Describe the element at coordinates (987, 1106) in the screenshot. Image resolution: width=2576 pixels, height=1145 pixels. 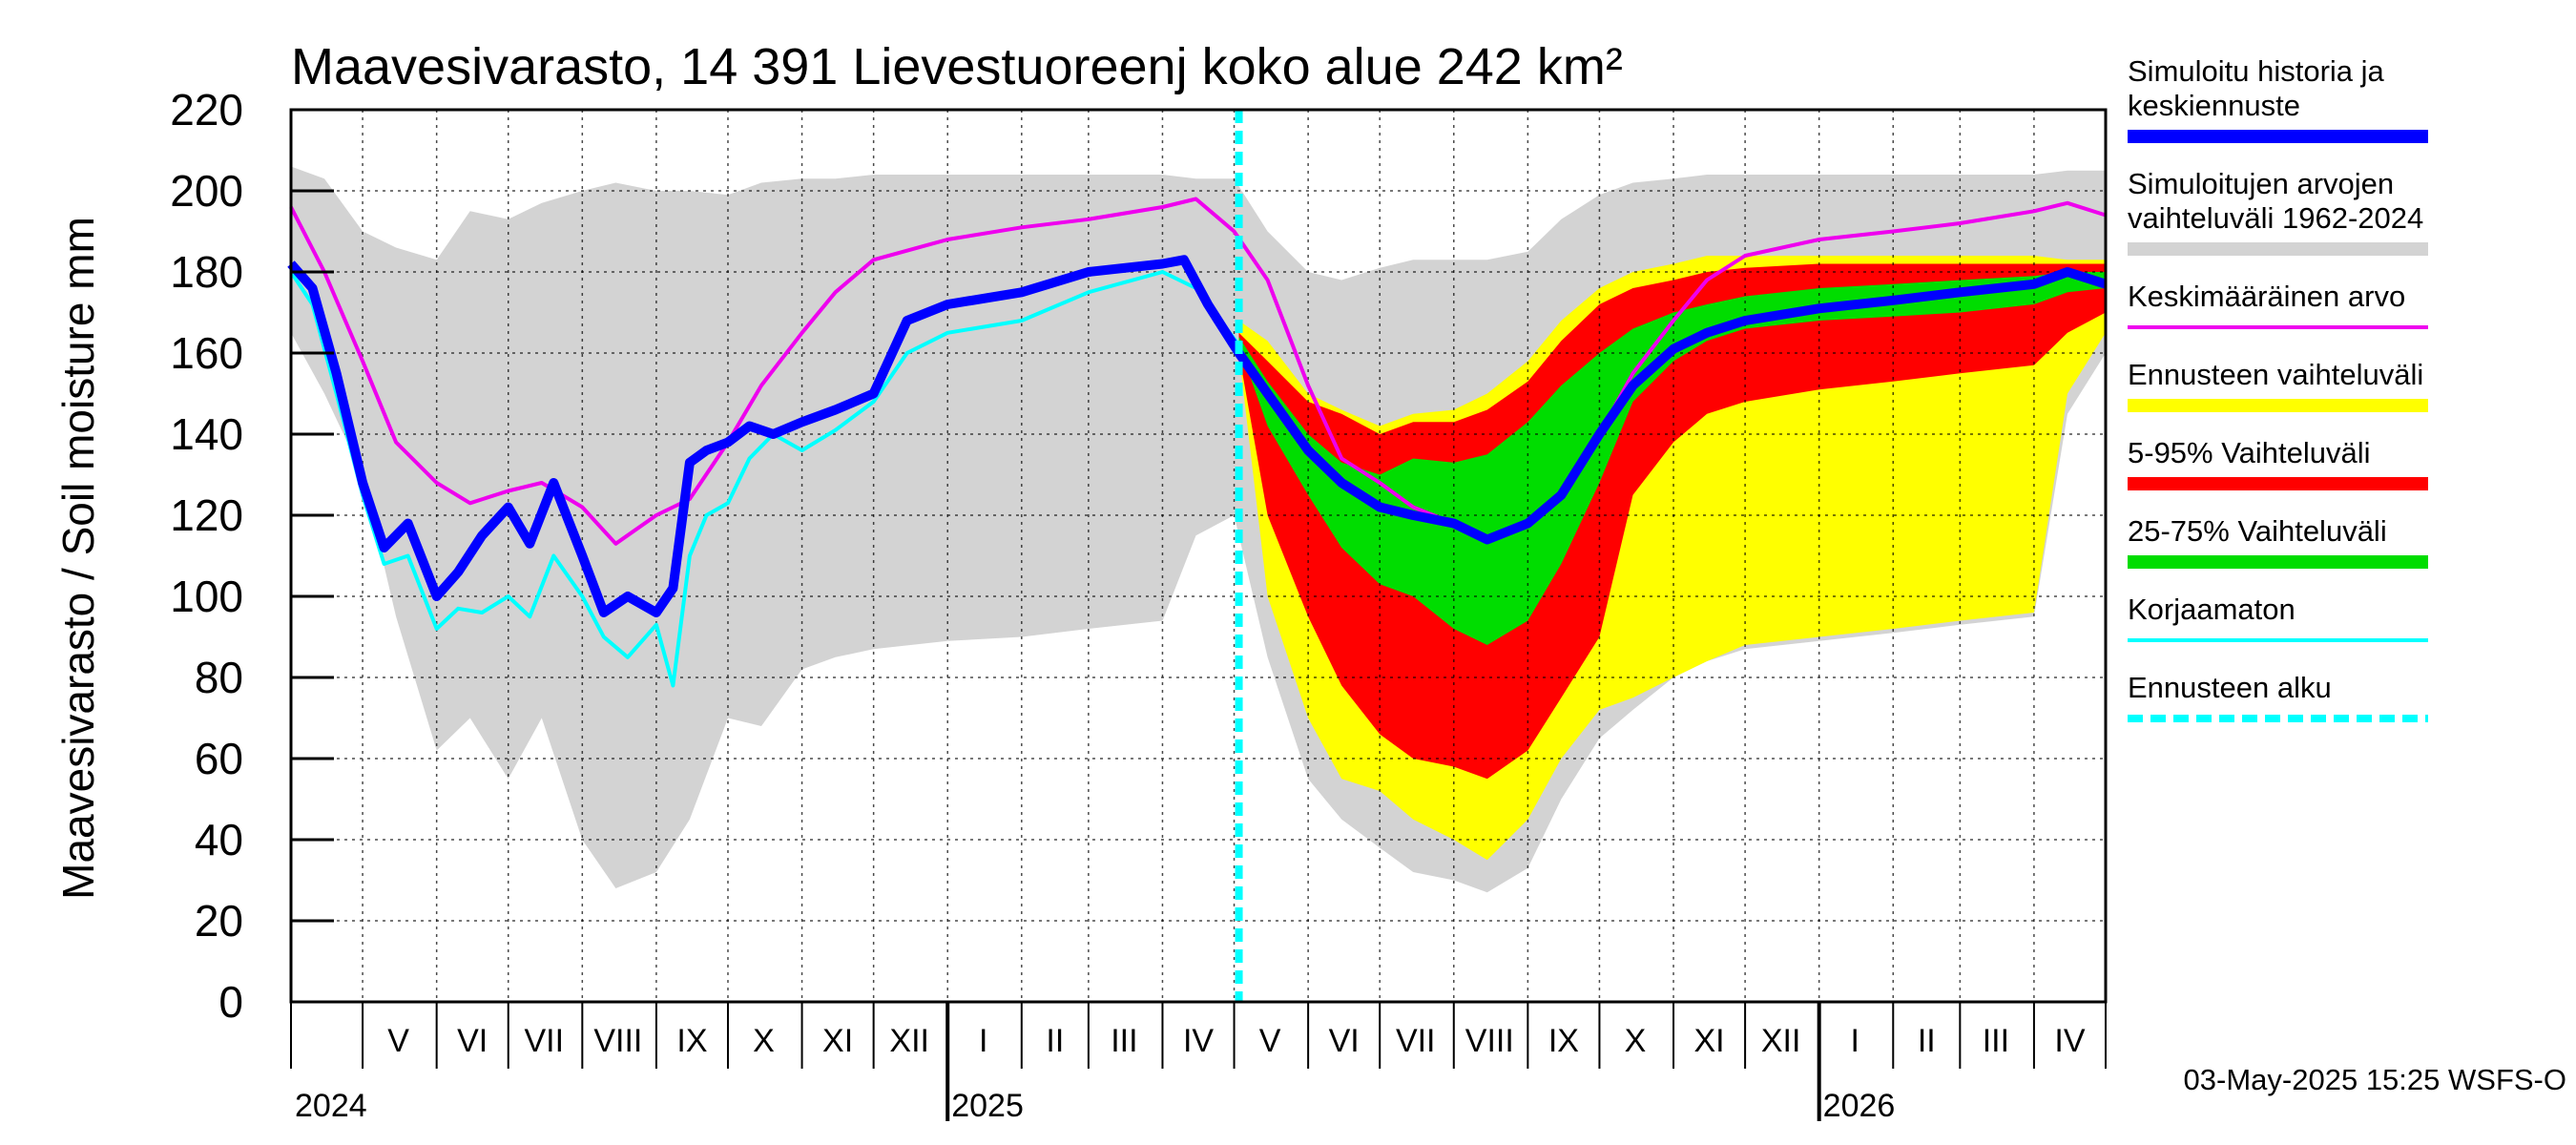
I see `year-label-1: 2025` at that location.